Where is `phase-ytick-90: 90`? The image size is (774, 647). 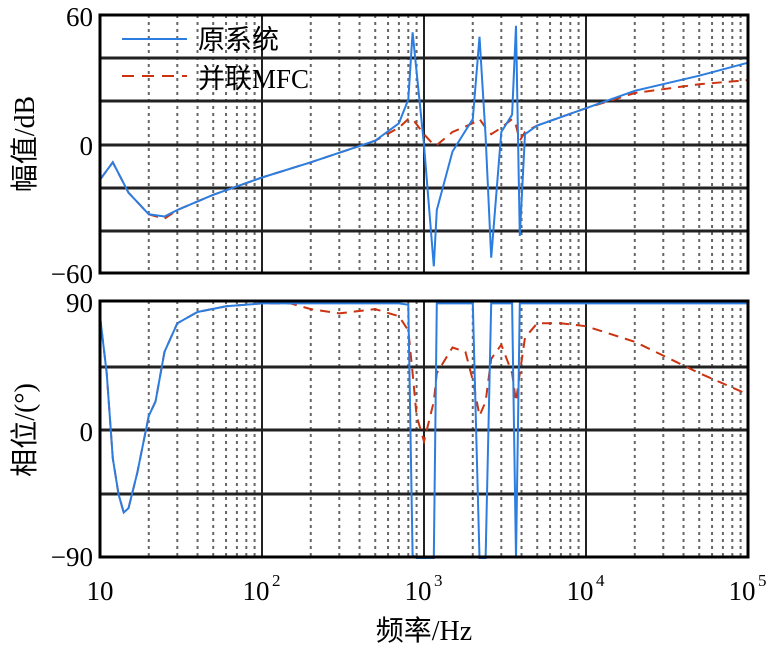
phase-ytick-90: 90 is located at coordinates (79, 303).